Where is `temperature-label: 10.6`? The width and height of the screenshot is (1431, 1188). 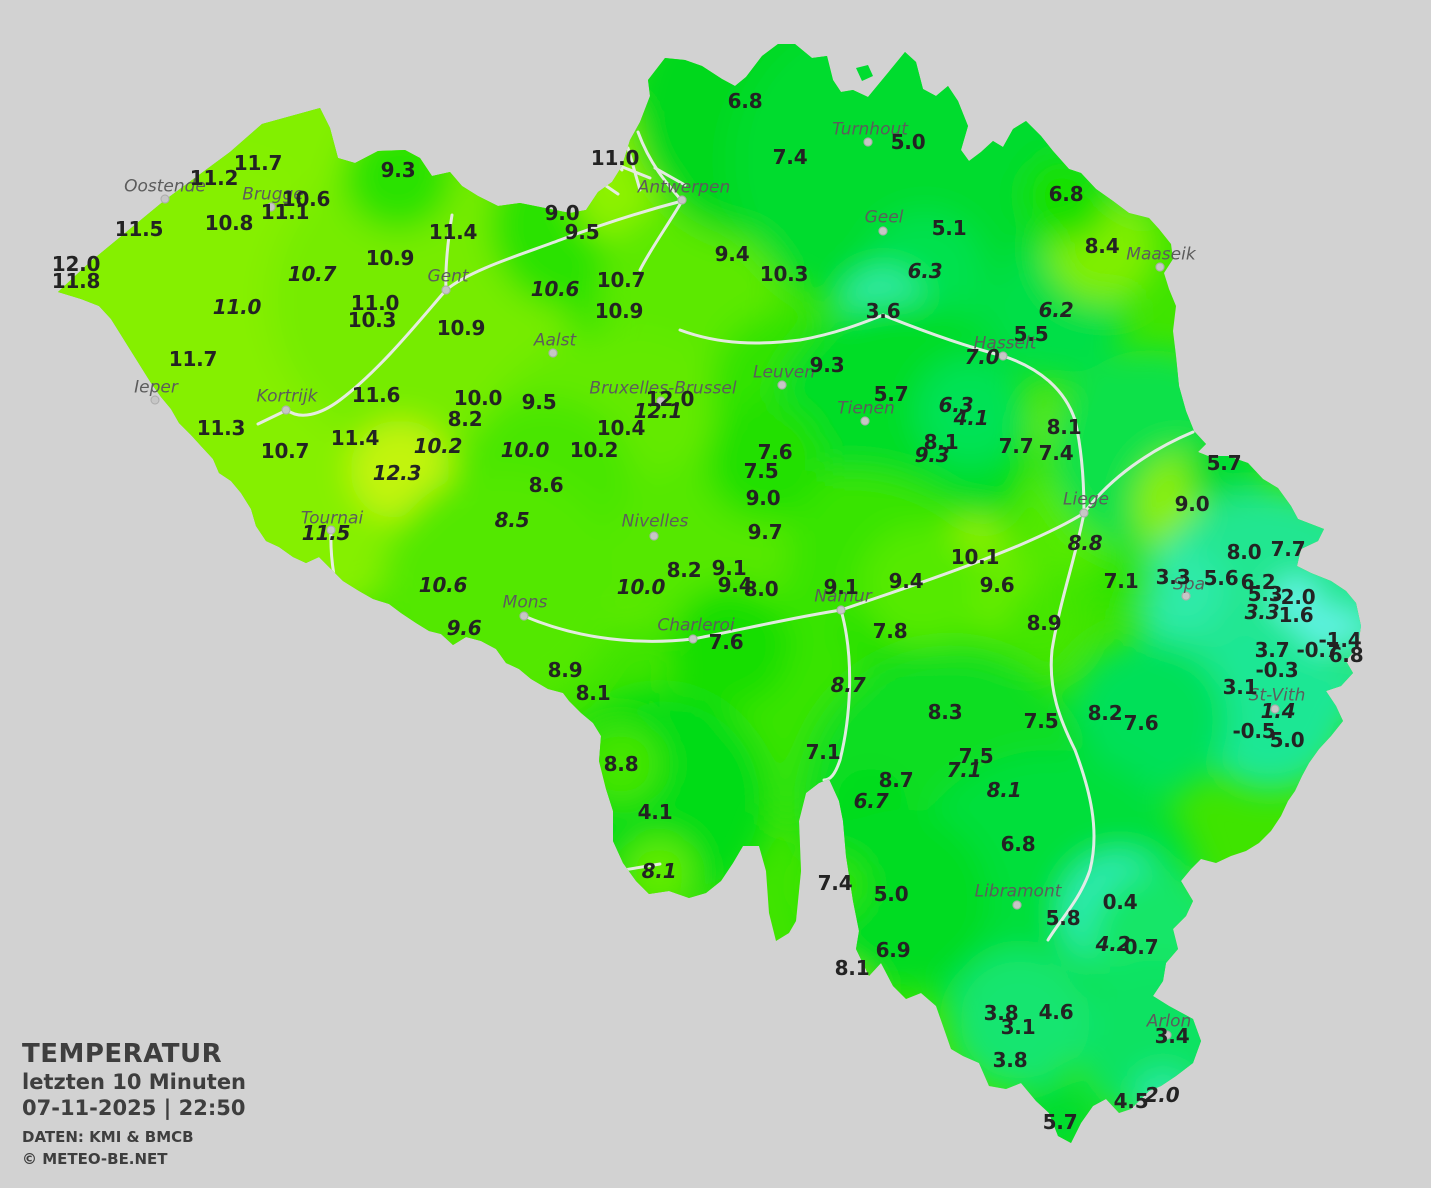 temperature-label: 10.6 is located at coordinates (443, 585).